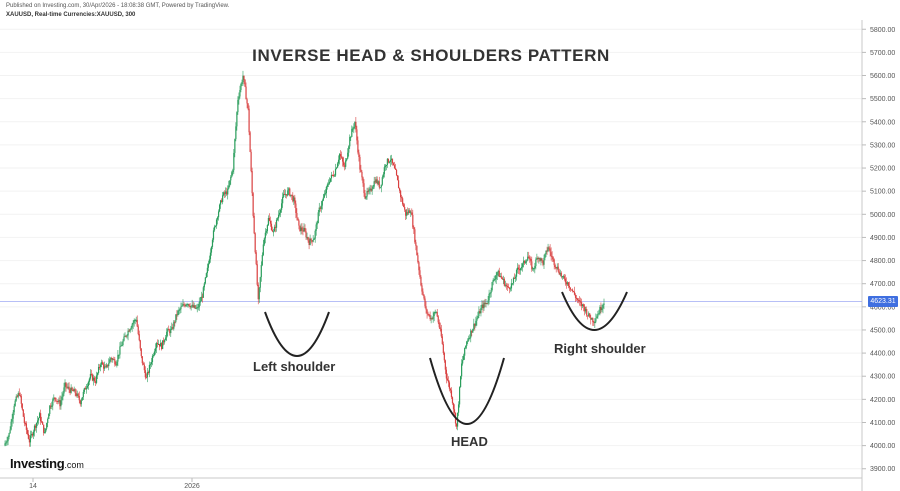 Image resolution: width=900 pixels, height=491 pixels. Describe the element at coordinates (297, 334) in the screenshot. I see `left-shoulder-curve` at that location.